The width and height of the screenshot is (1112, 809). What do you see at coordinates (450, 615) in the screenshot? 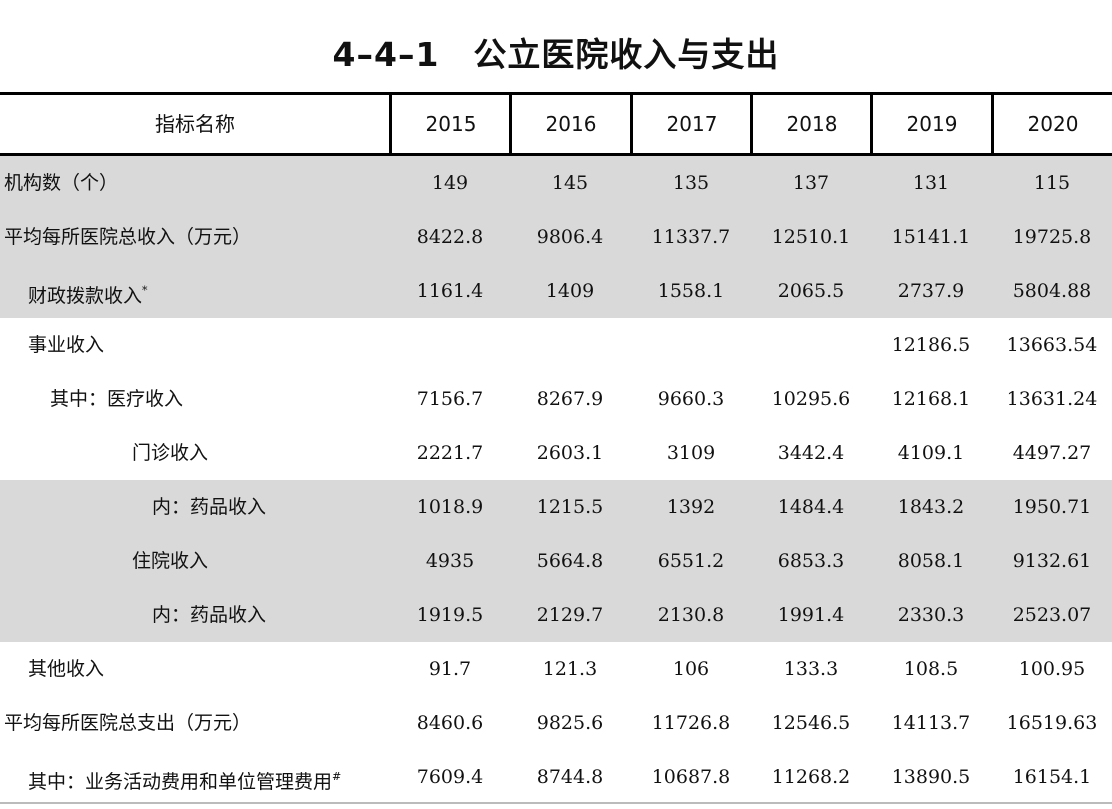
I see `cell-value: 1919.5` at bounding box center [450, 615].